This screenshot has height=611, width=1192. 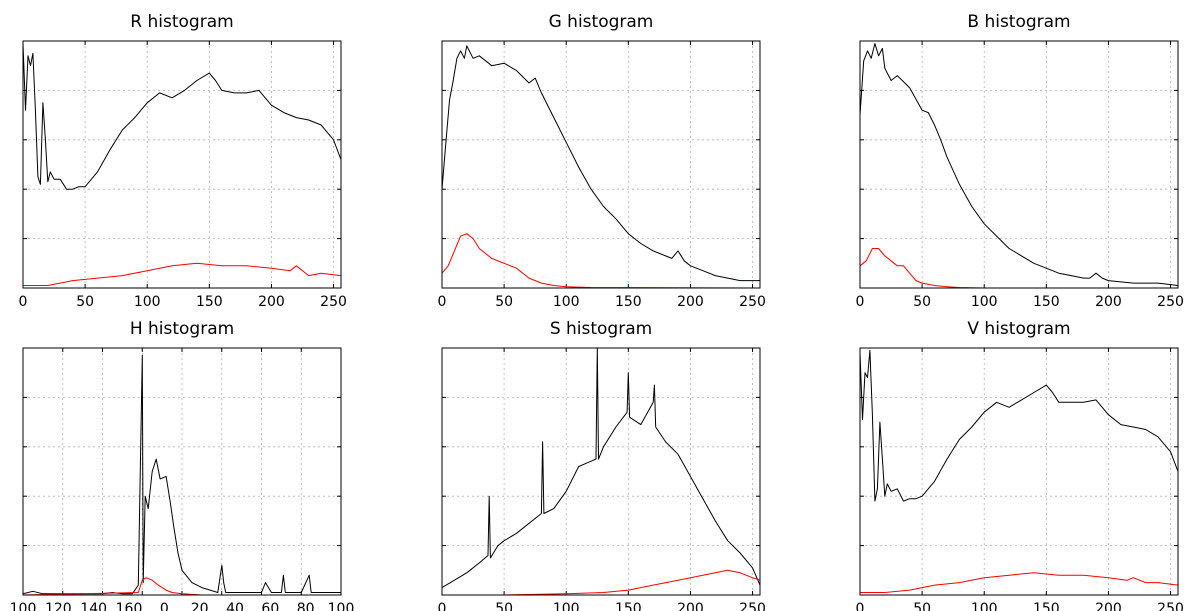 What do you see at coordinates (182, 329) in the screenshot?
I see `panel-title: H histogram` at bounding box center [182, 329].